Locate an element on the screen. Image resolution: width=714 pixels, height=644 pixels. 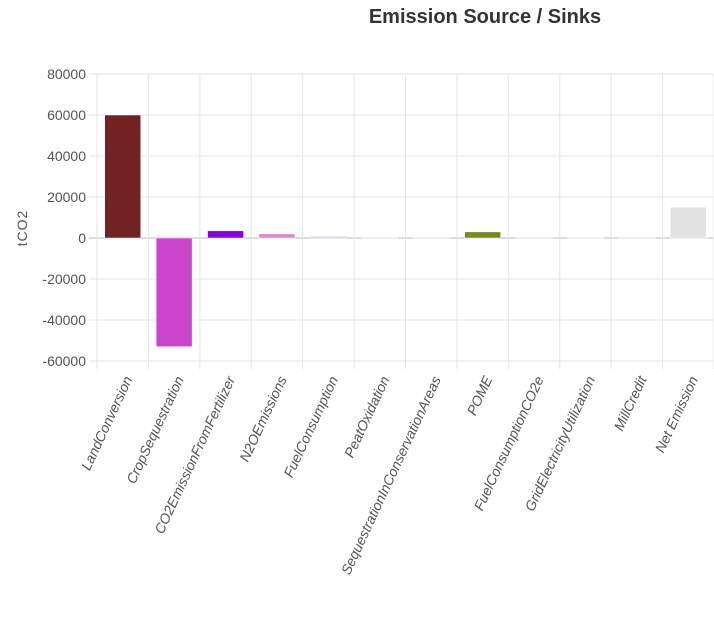
y-tick-label: 60000 is located at coordinates (66, 115).